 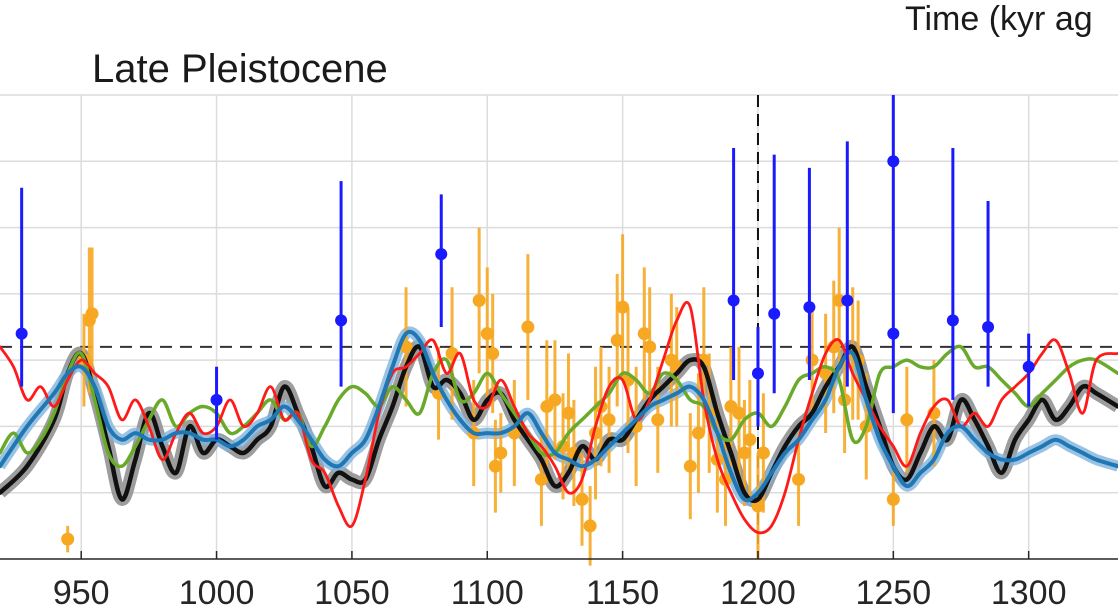 I want to click on x-tick-label: 1050, so click(x=352, y=593).